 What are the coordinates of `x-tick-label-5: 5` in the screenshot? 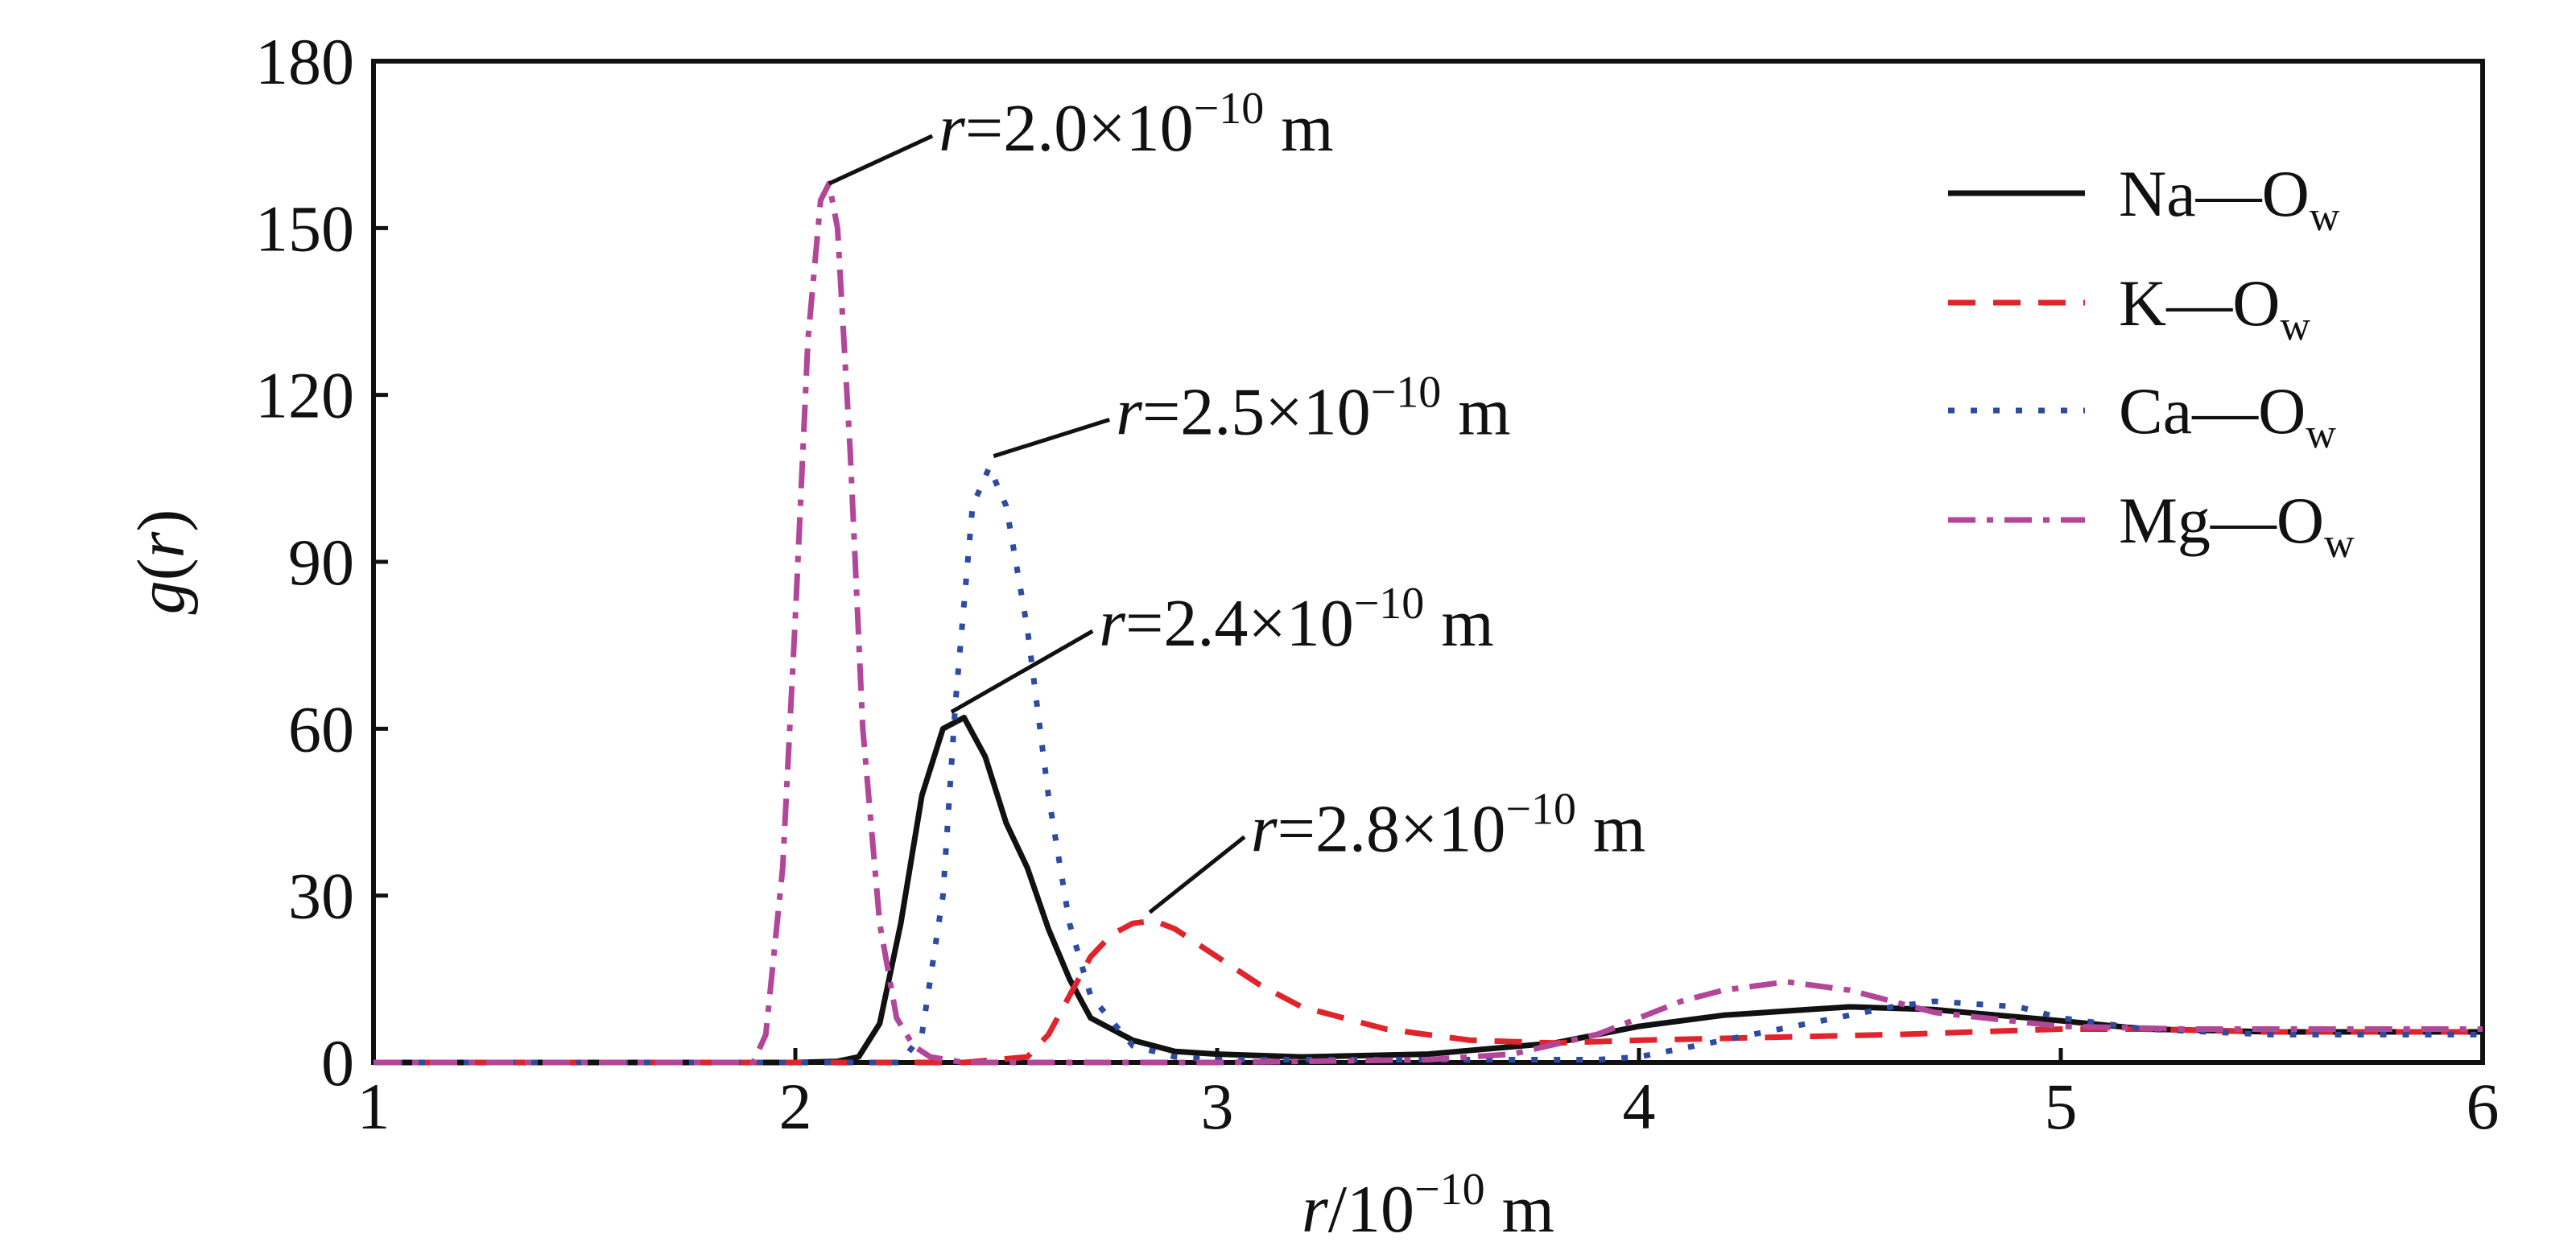 It's located at (2061, 1106).